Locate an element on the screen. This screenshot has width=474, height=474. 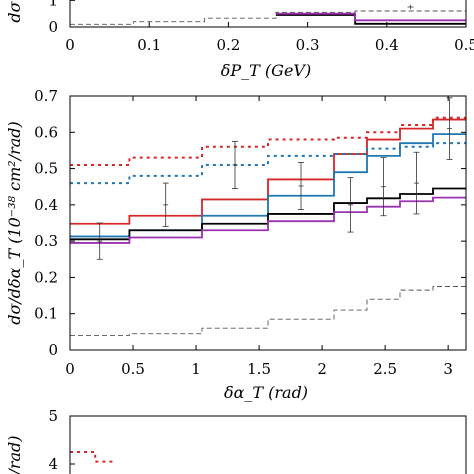
bottom-panel: 5 4/rad) is located at coordinates (236, 440).